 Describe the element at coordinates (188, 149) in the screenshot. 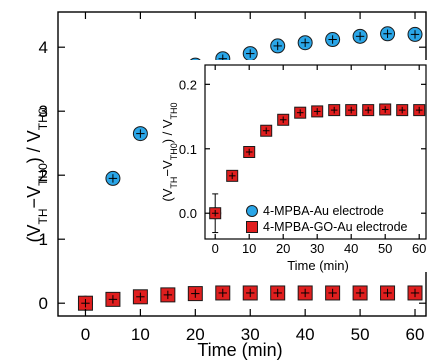

I see `y-tick-label: 0.1` at that location.